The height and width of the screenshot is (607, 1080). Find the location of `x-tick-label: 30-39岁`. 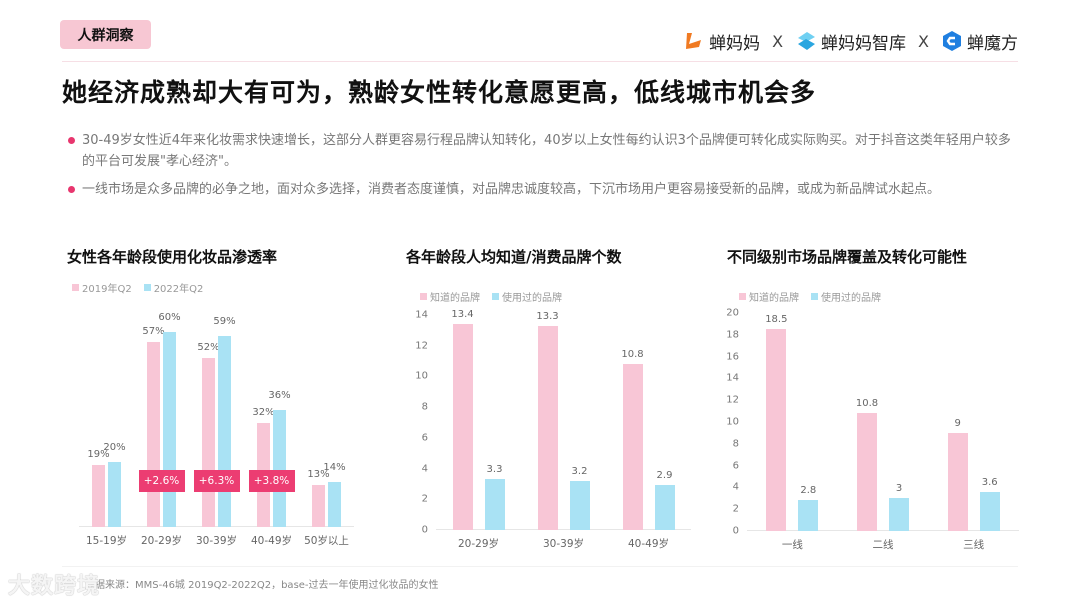

x-tick-label: 30-39岁 is located at coordinates (216, 541).